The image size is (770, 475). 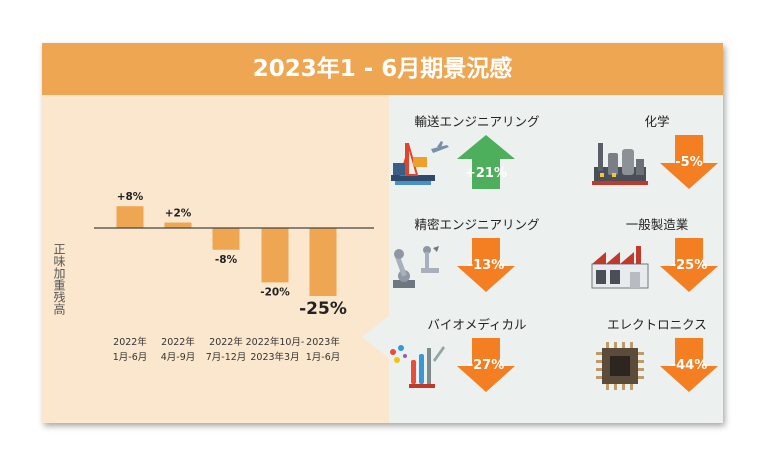 What do you see at coordinates (620, 164) in the screenshot?
I see `chemical-plant-icon` at bounding box center [620, 164].